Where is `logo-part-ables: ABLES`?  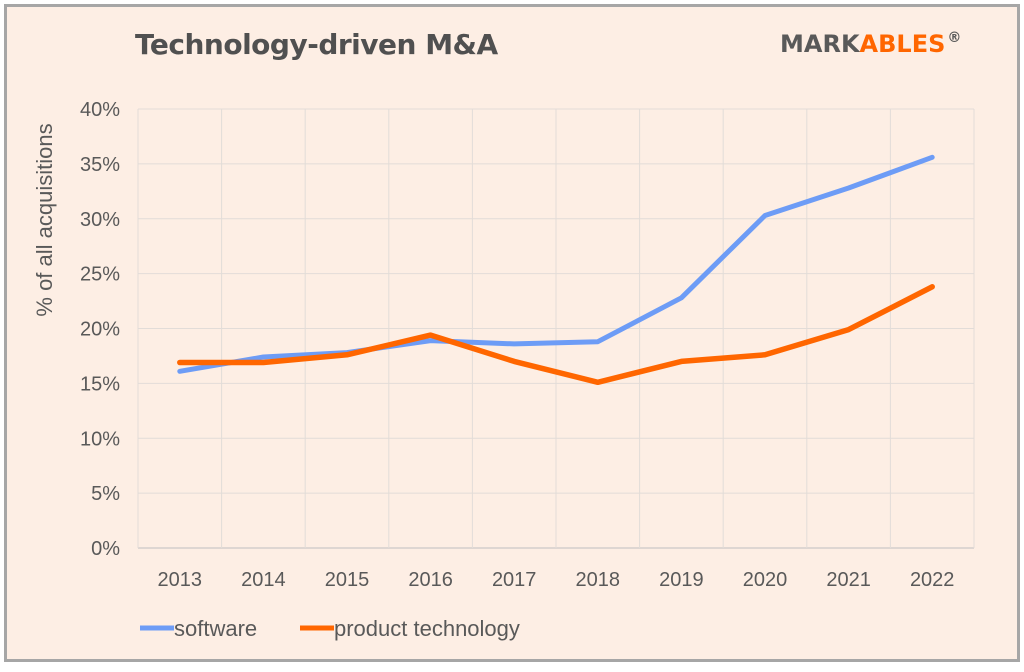
logo-part-ables: ABLES is located at coordinates (902, 44).